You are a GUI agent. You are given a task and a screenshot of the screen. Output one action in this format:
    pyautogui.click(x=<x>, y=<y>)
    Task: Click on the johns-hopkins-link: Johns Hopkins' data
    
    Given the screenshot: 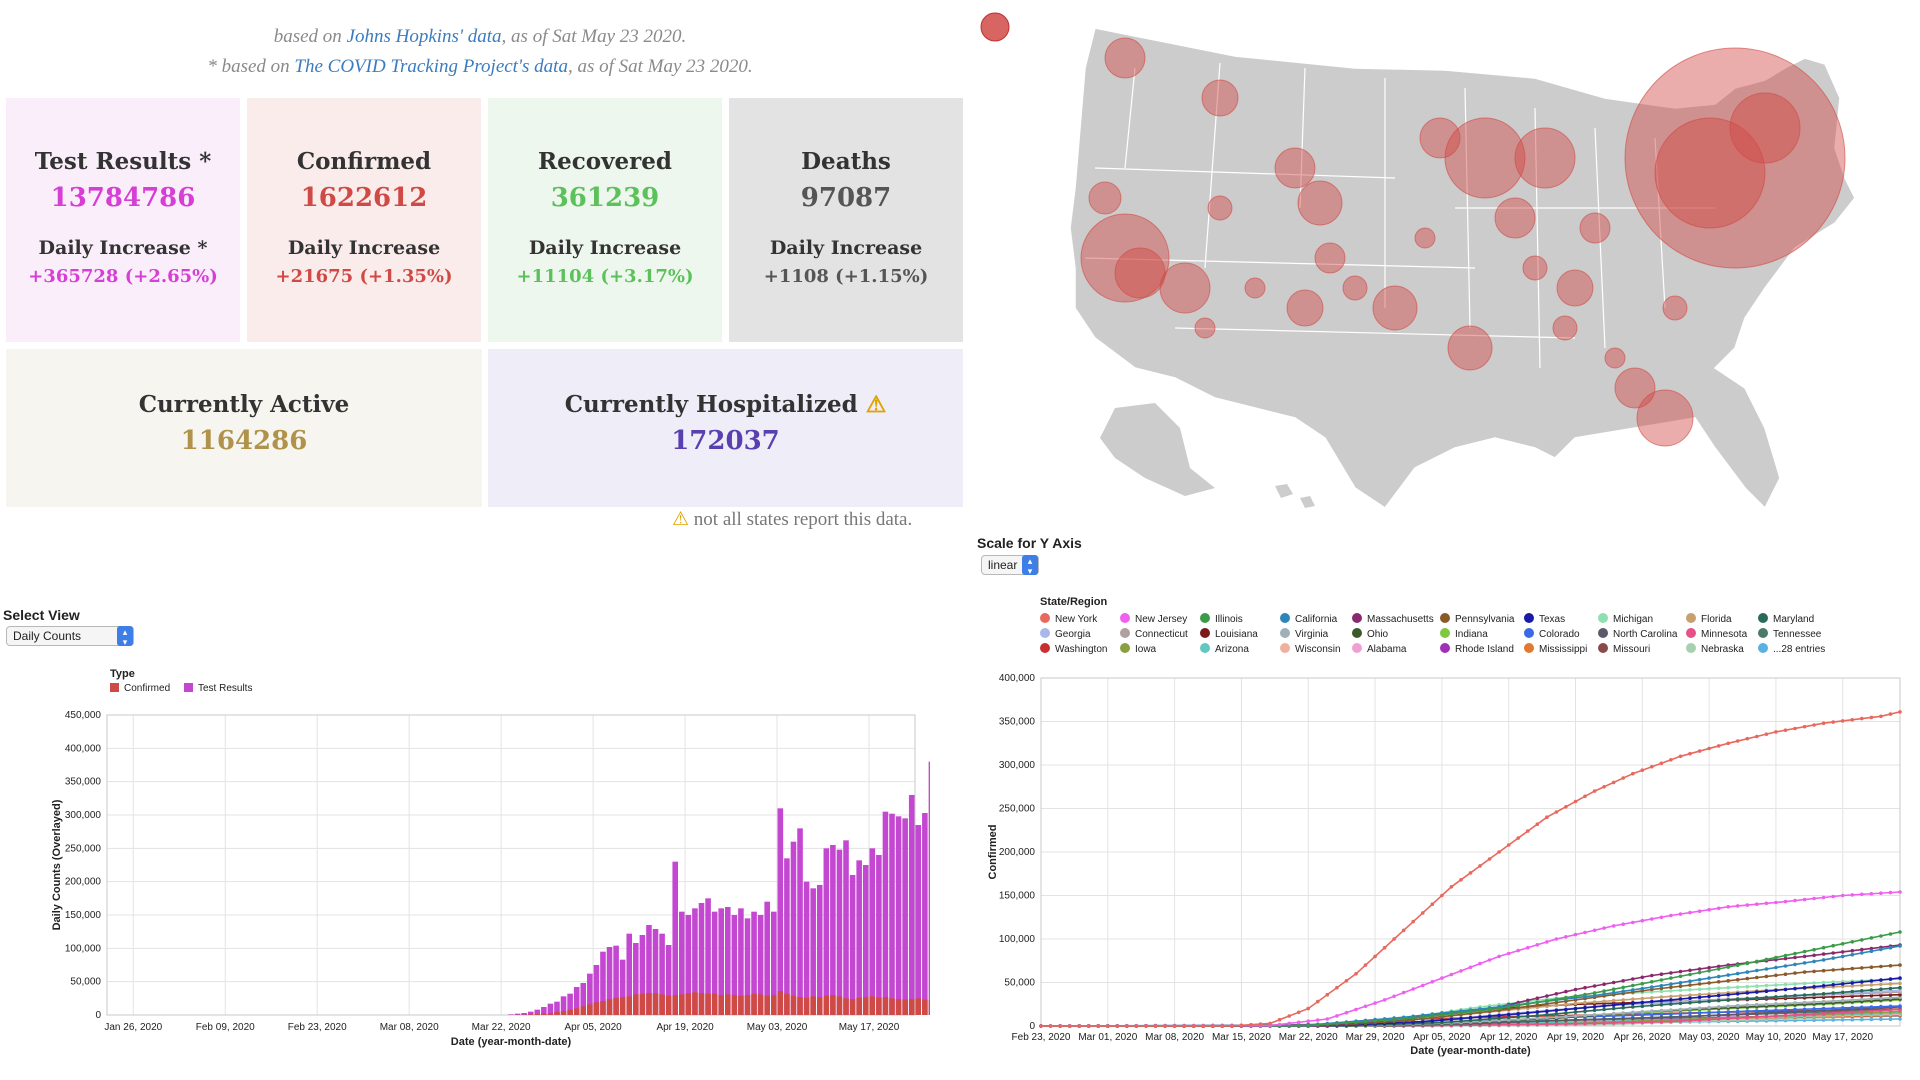 What is the action you would take?
    pyautogui.click(x=424, y=36)
    